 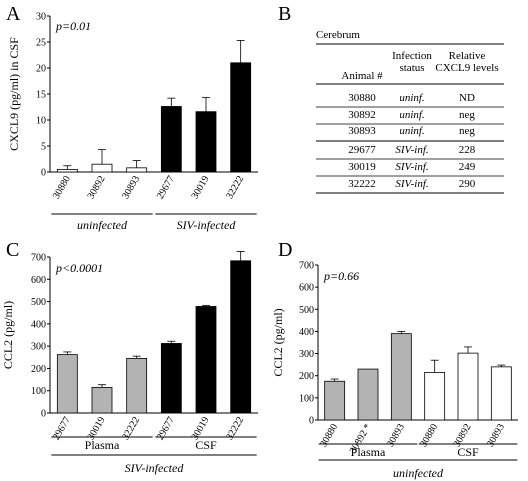 What do you see at coordinates (8, 335) in the screenshot?
I see `chart-c-ylabel: CCL2 (pg/ml)` at bounding box center [8, 335].